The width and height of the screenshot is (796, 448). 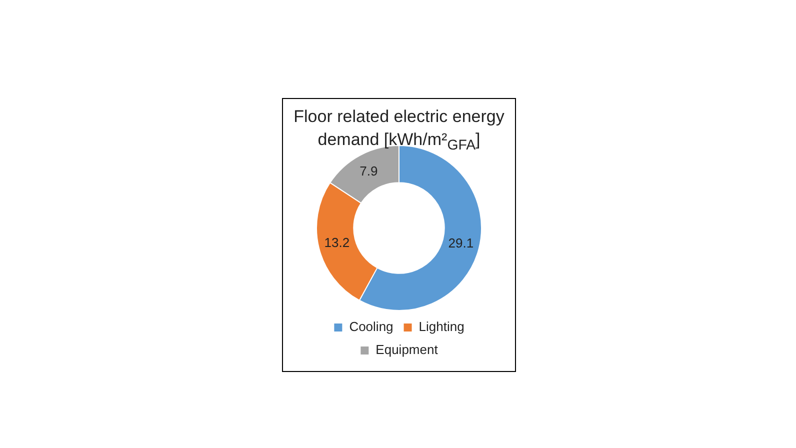 What do you see at coordinates (407, 350) in the screenshot?
I see `legend-label: Equipment` at bounding box center [407, 350].